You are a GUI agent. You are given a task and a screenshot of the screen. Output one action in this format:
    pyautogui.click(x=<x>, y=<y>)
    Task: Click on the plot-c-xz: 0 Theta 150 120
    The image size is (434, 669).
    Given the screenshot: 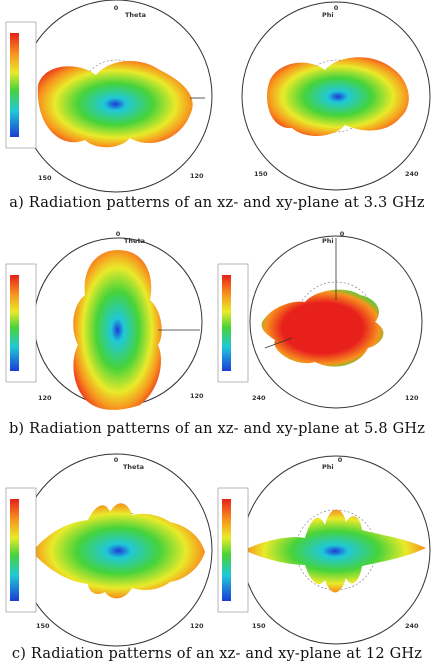 What is the action you would take?
    pyautogui.click(x=109, y=550)
    